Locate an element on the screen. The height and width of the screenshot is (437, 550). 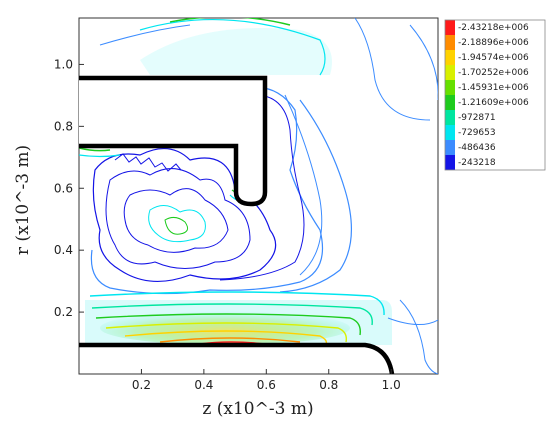
contour-jet-green is located at coordinates (228, 324).